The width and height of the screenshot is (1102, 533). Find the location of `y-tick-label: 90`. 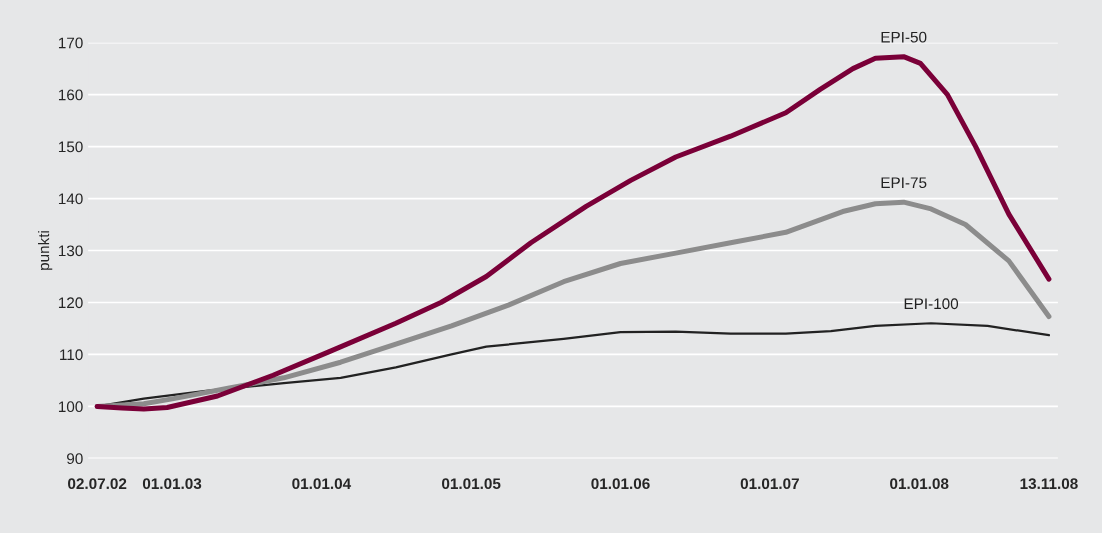

y-tick-label: 90 is located at coordinates (75, 459).